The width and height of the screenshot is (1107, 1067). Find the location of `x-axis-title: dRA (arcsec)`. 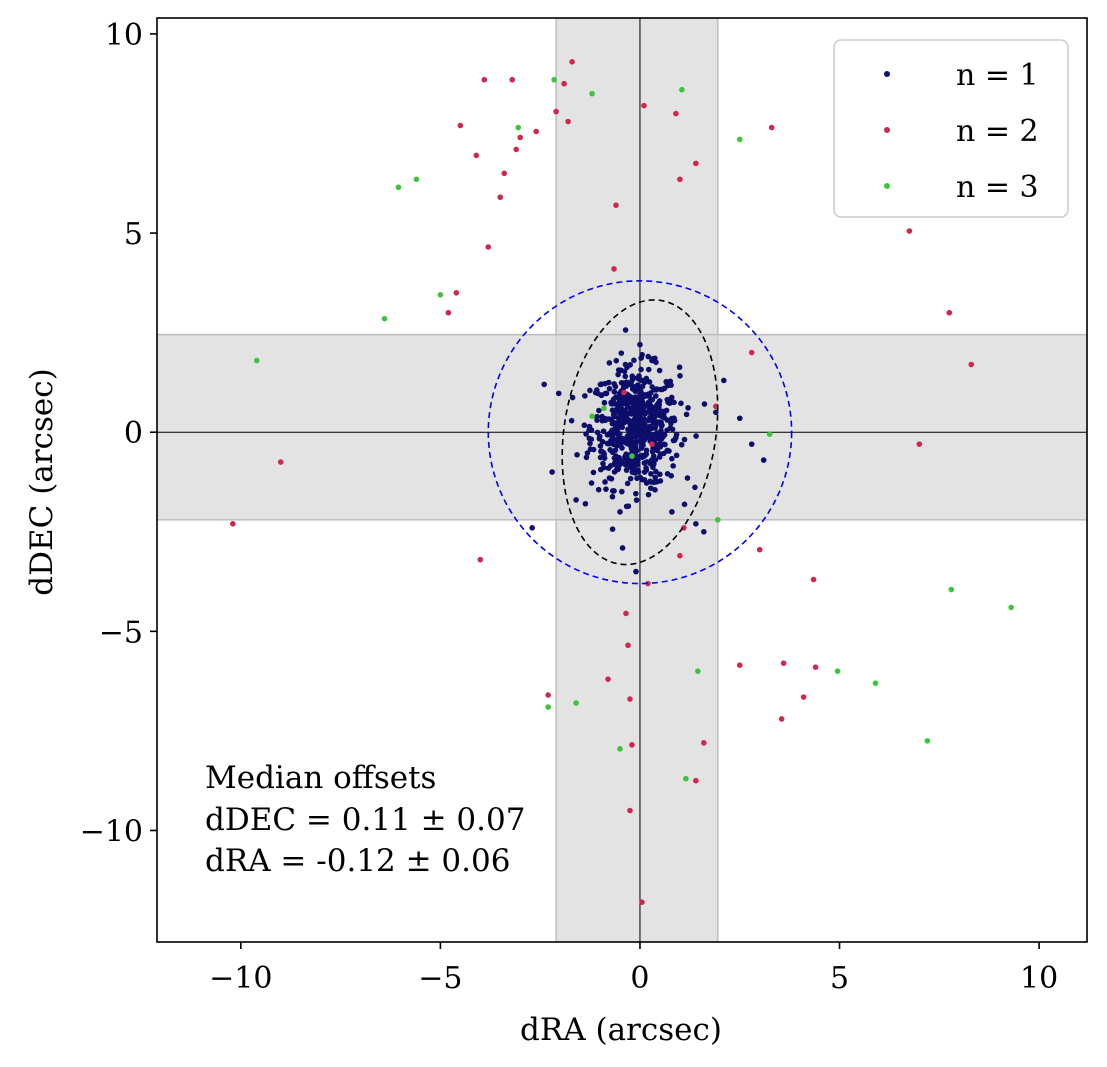

x-axis-title: dRA (arcsec) is located at coordinates (621, 1030).